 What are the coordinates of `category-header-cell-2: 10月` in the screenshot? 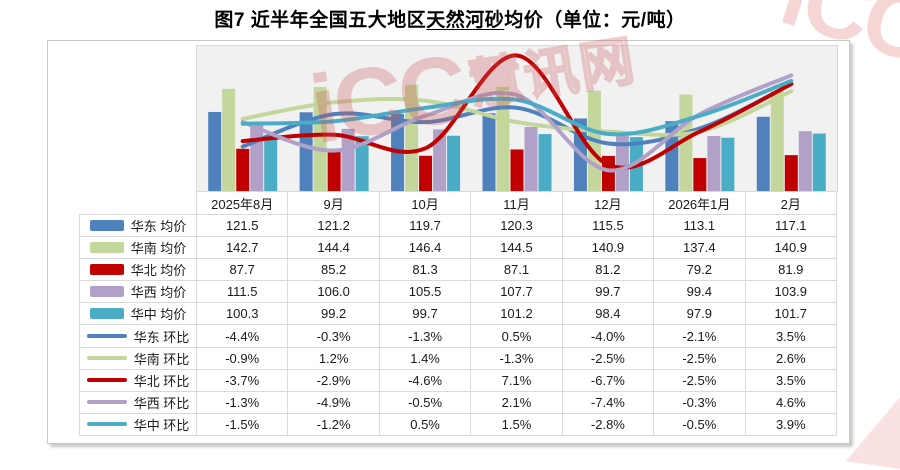 It's located at (425, 203).